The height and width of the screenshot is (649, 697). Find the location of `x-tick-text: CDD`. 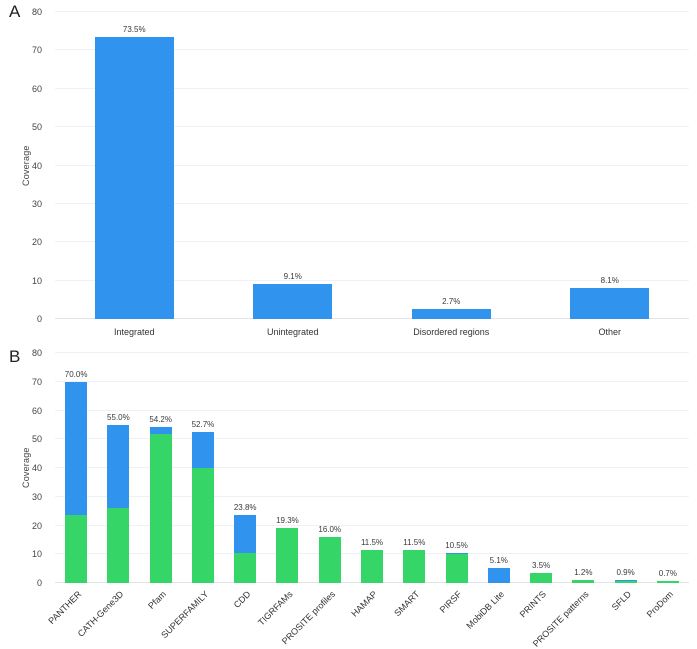

x-tick-text: CDD is located at coordinates (242, 599).